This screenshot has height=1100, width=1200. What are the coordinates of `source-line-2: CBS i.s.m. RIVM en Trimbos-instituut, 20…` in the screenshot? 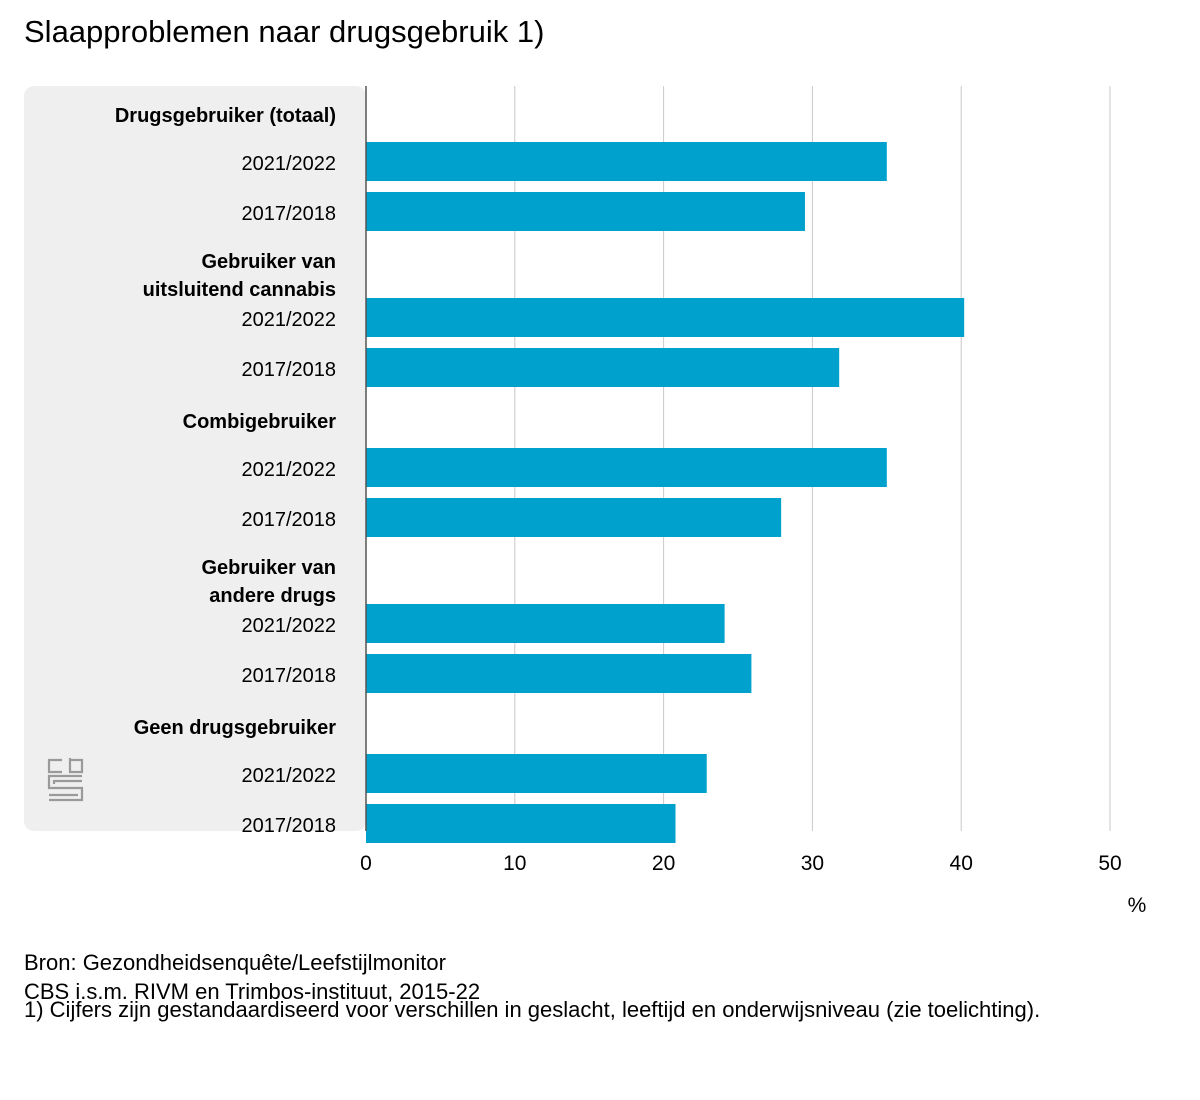 It's located at (252, 991).